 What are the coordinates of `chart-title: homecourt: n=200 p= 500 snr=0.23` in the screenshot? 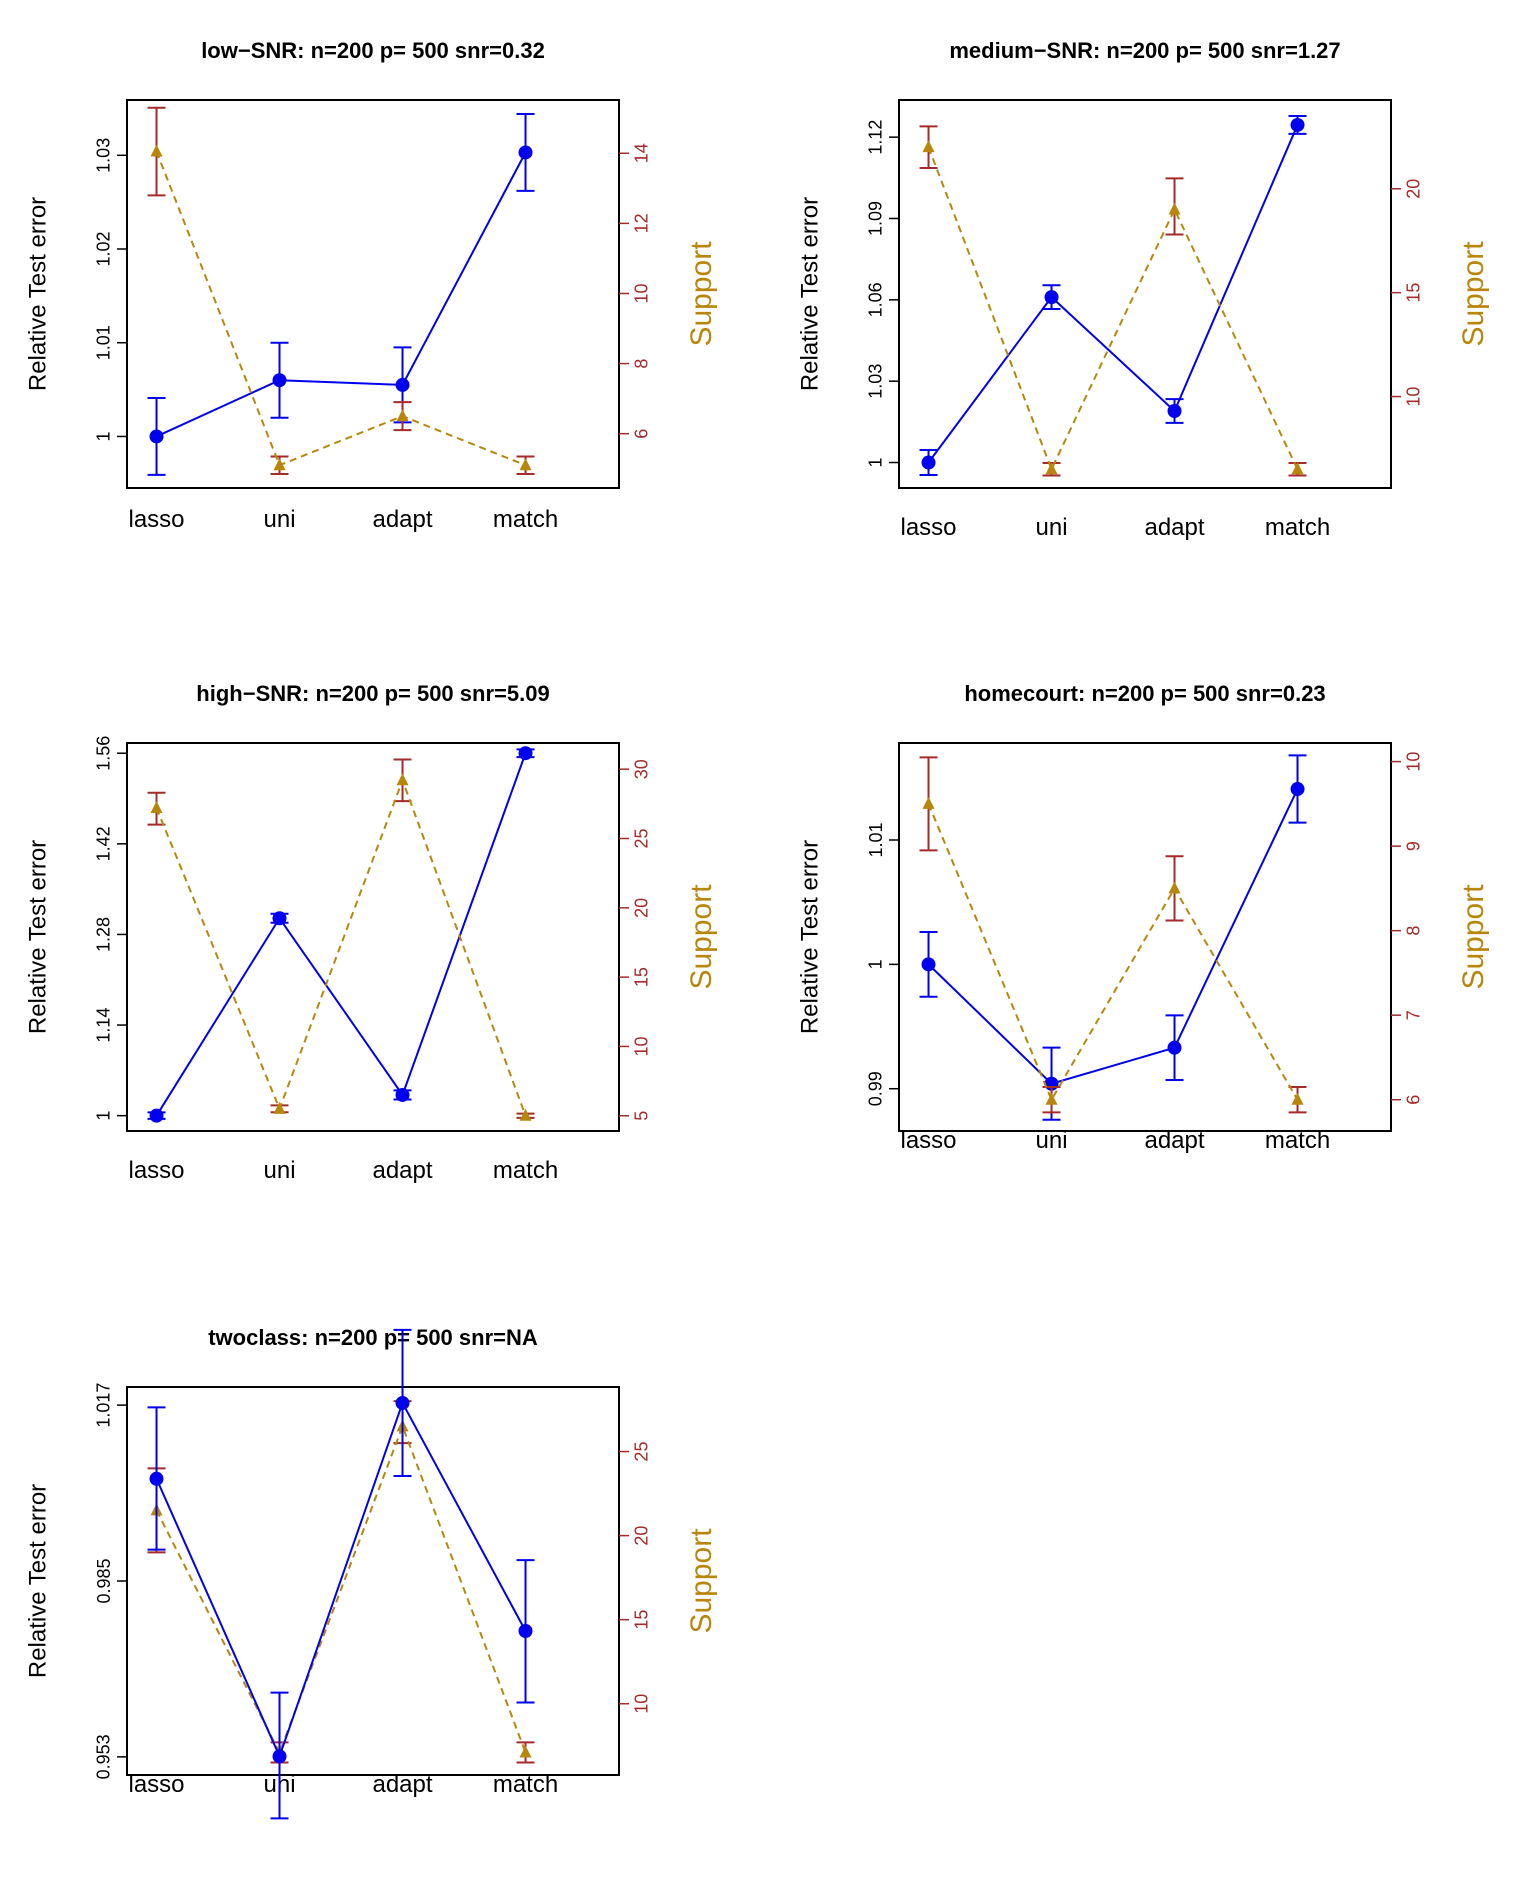 It's located at (1144, 693).